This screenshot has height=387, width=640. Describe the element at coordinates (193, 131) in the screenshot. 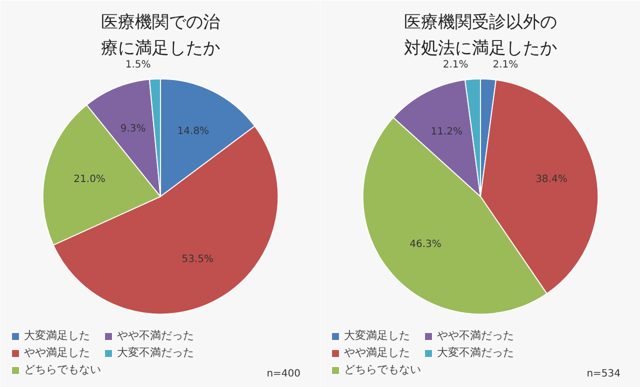

I see `data-label: 14.8%` at that location.